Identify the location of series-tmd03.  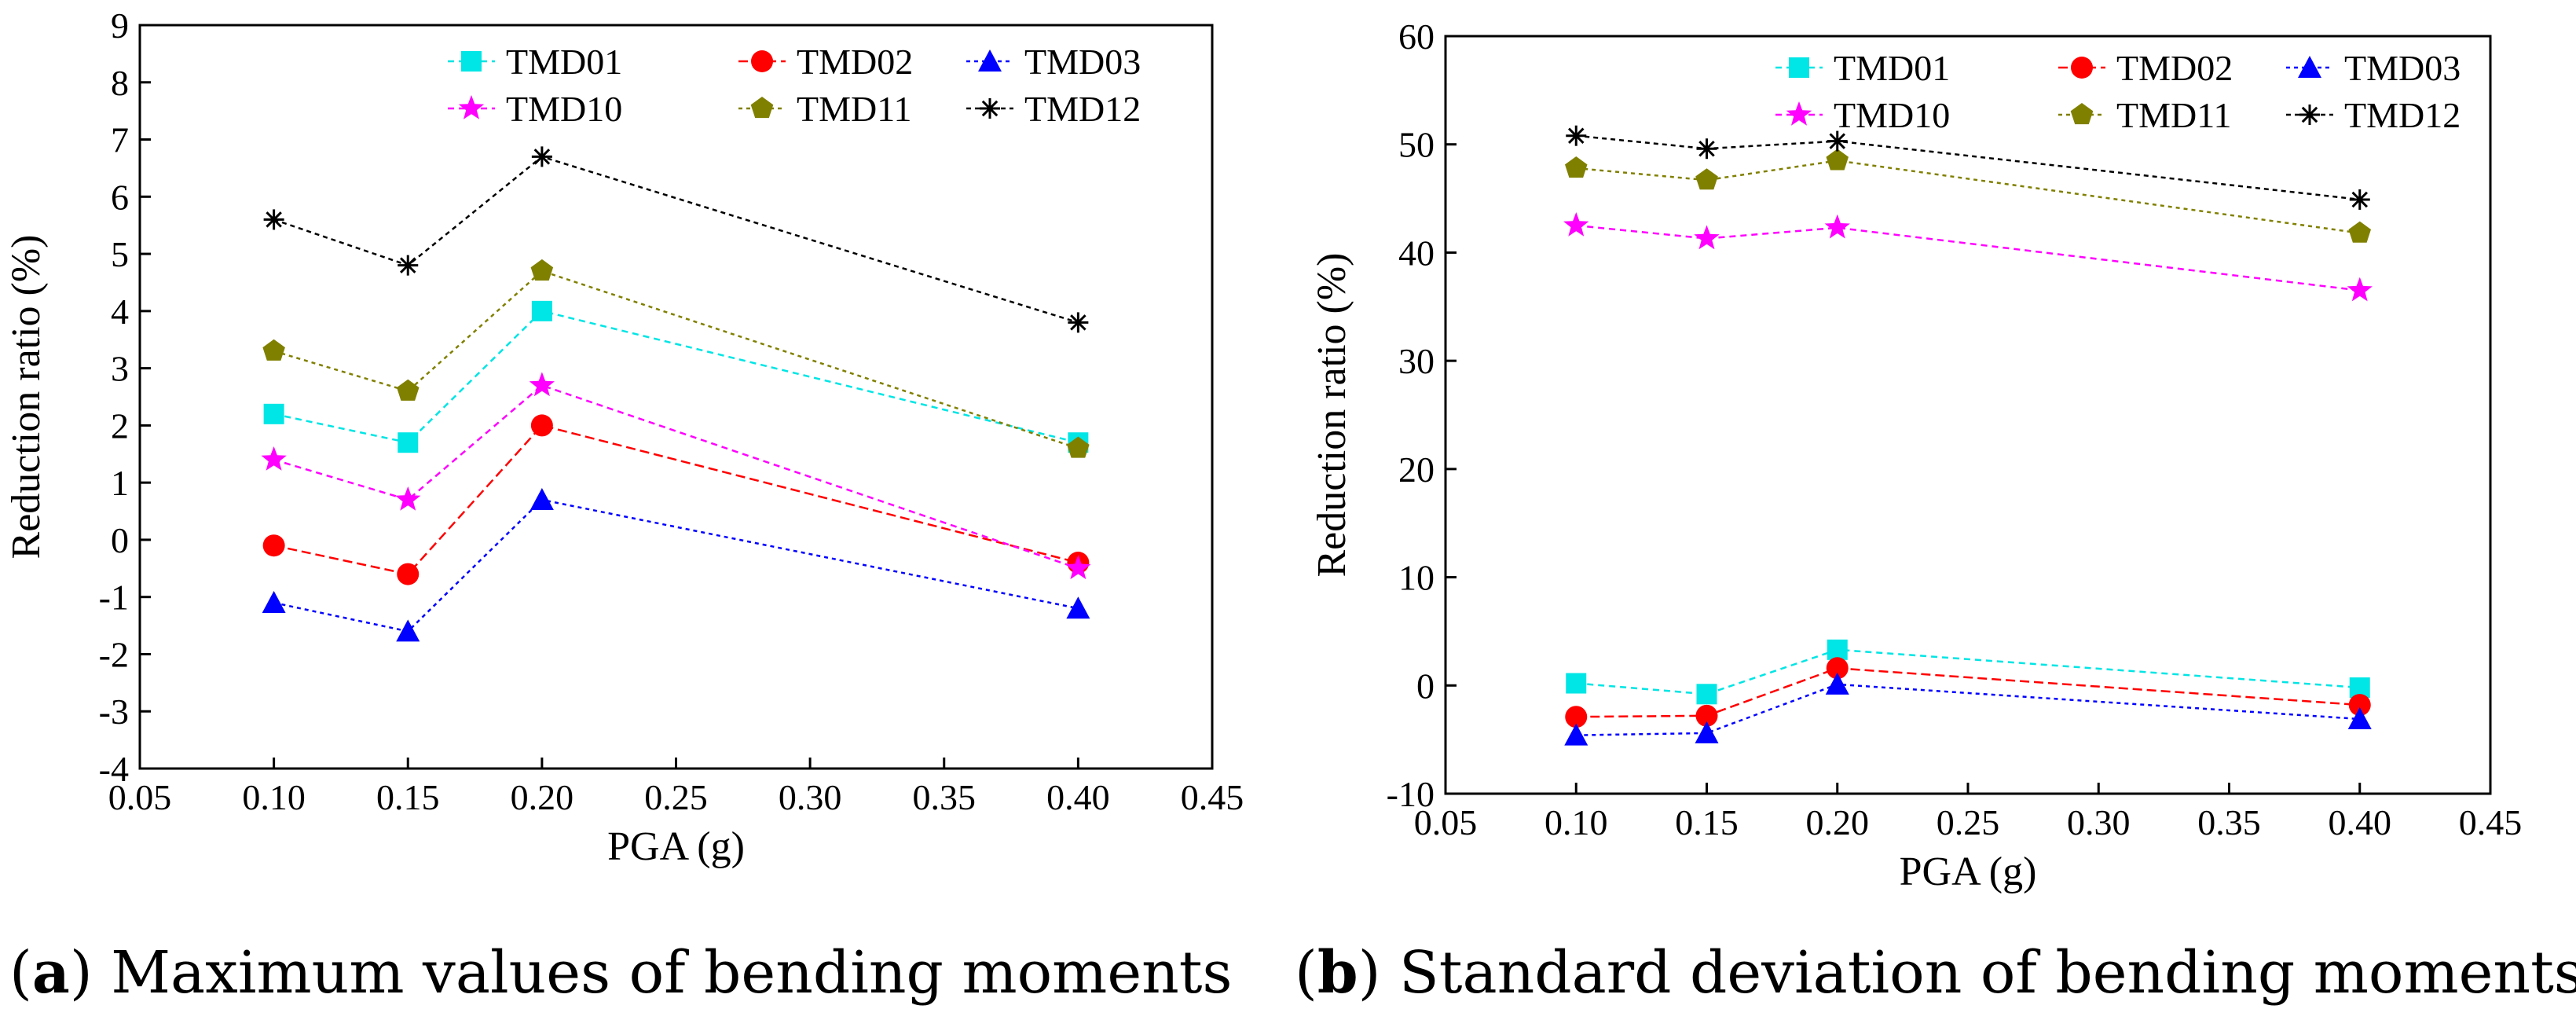
(1968, 709).